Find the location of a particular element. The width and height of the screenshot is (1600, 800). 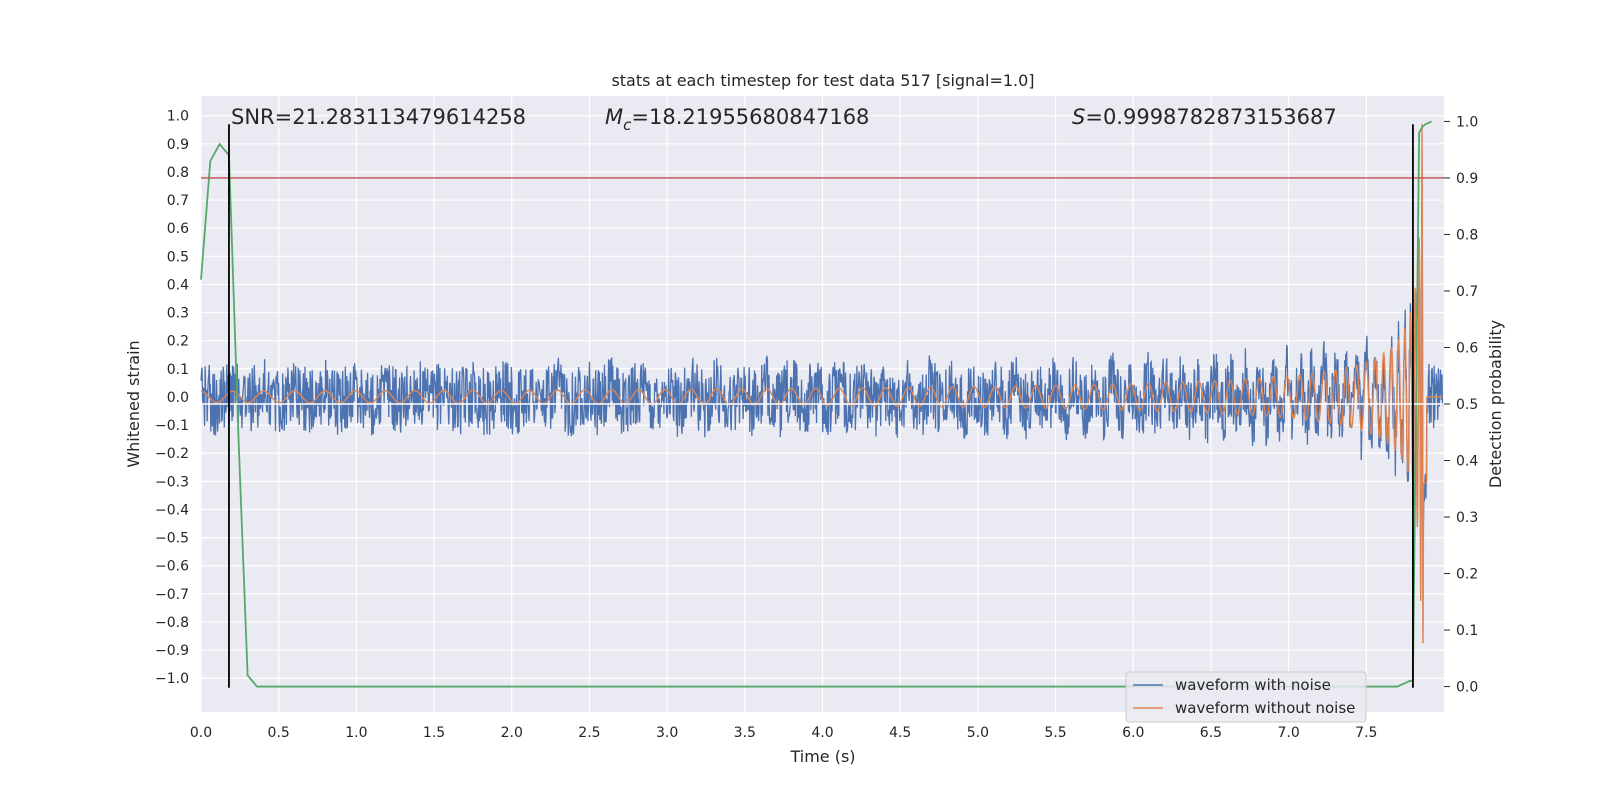

chirp-mass-annotation: Mc=18.21955680847168 is located at coordinates (737, 119).